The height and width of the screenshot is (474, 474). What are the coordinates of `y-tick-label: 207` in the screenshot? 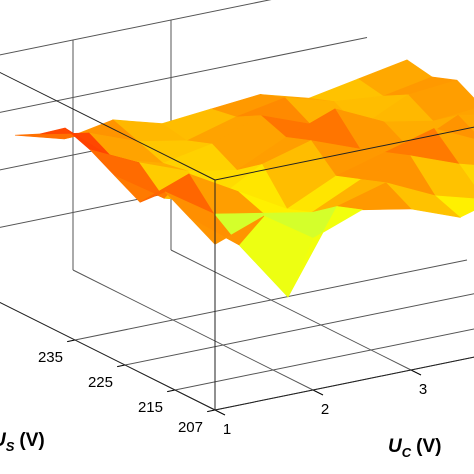 It's located at (190, 427).